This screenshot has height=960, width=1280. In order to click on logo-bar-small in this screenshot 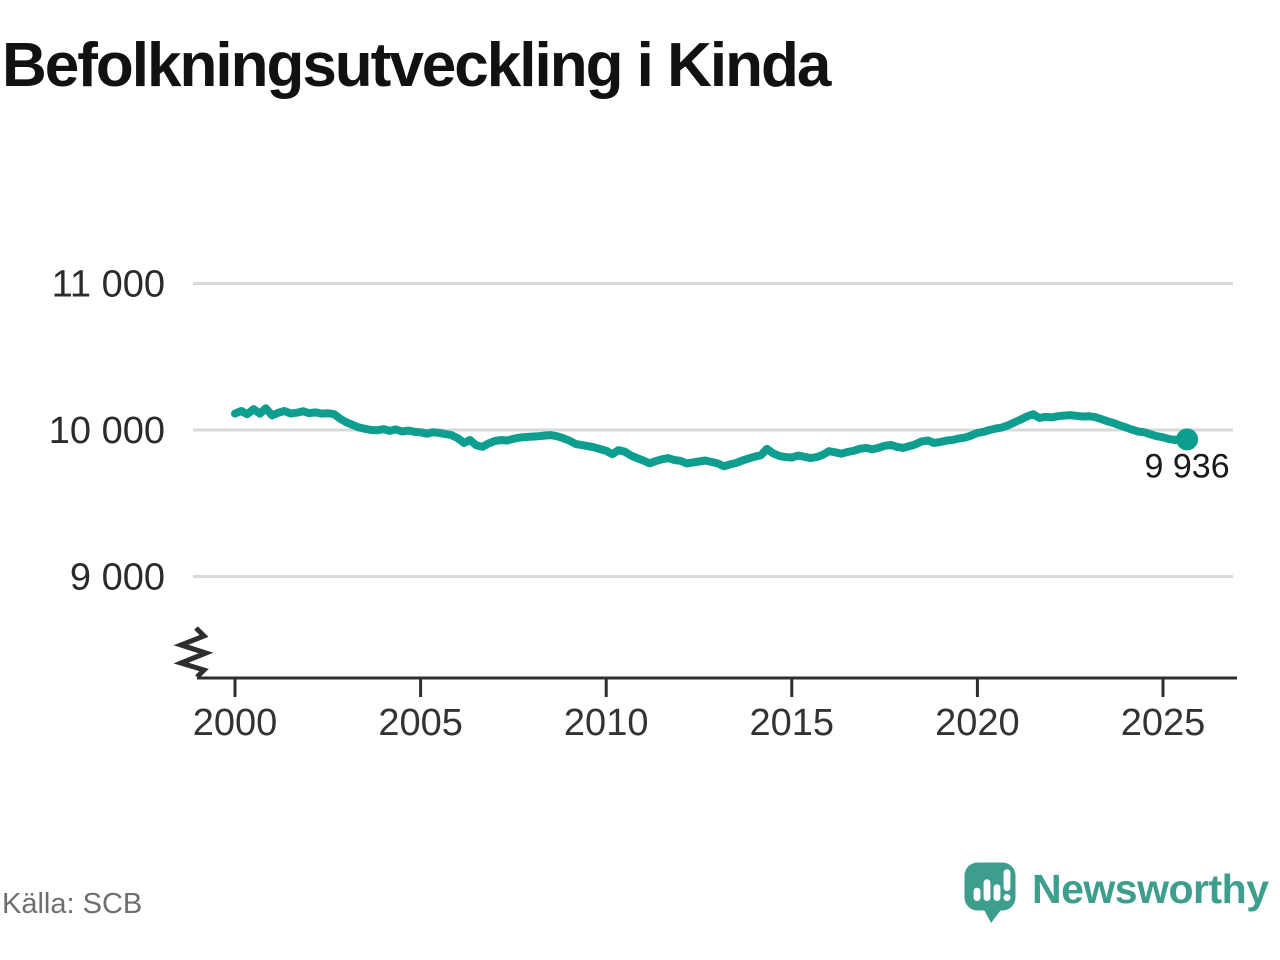, I will do `click(977, 894)`.